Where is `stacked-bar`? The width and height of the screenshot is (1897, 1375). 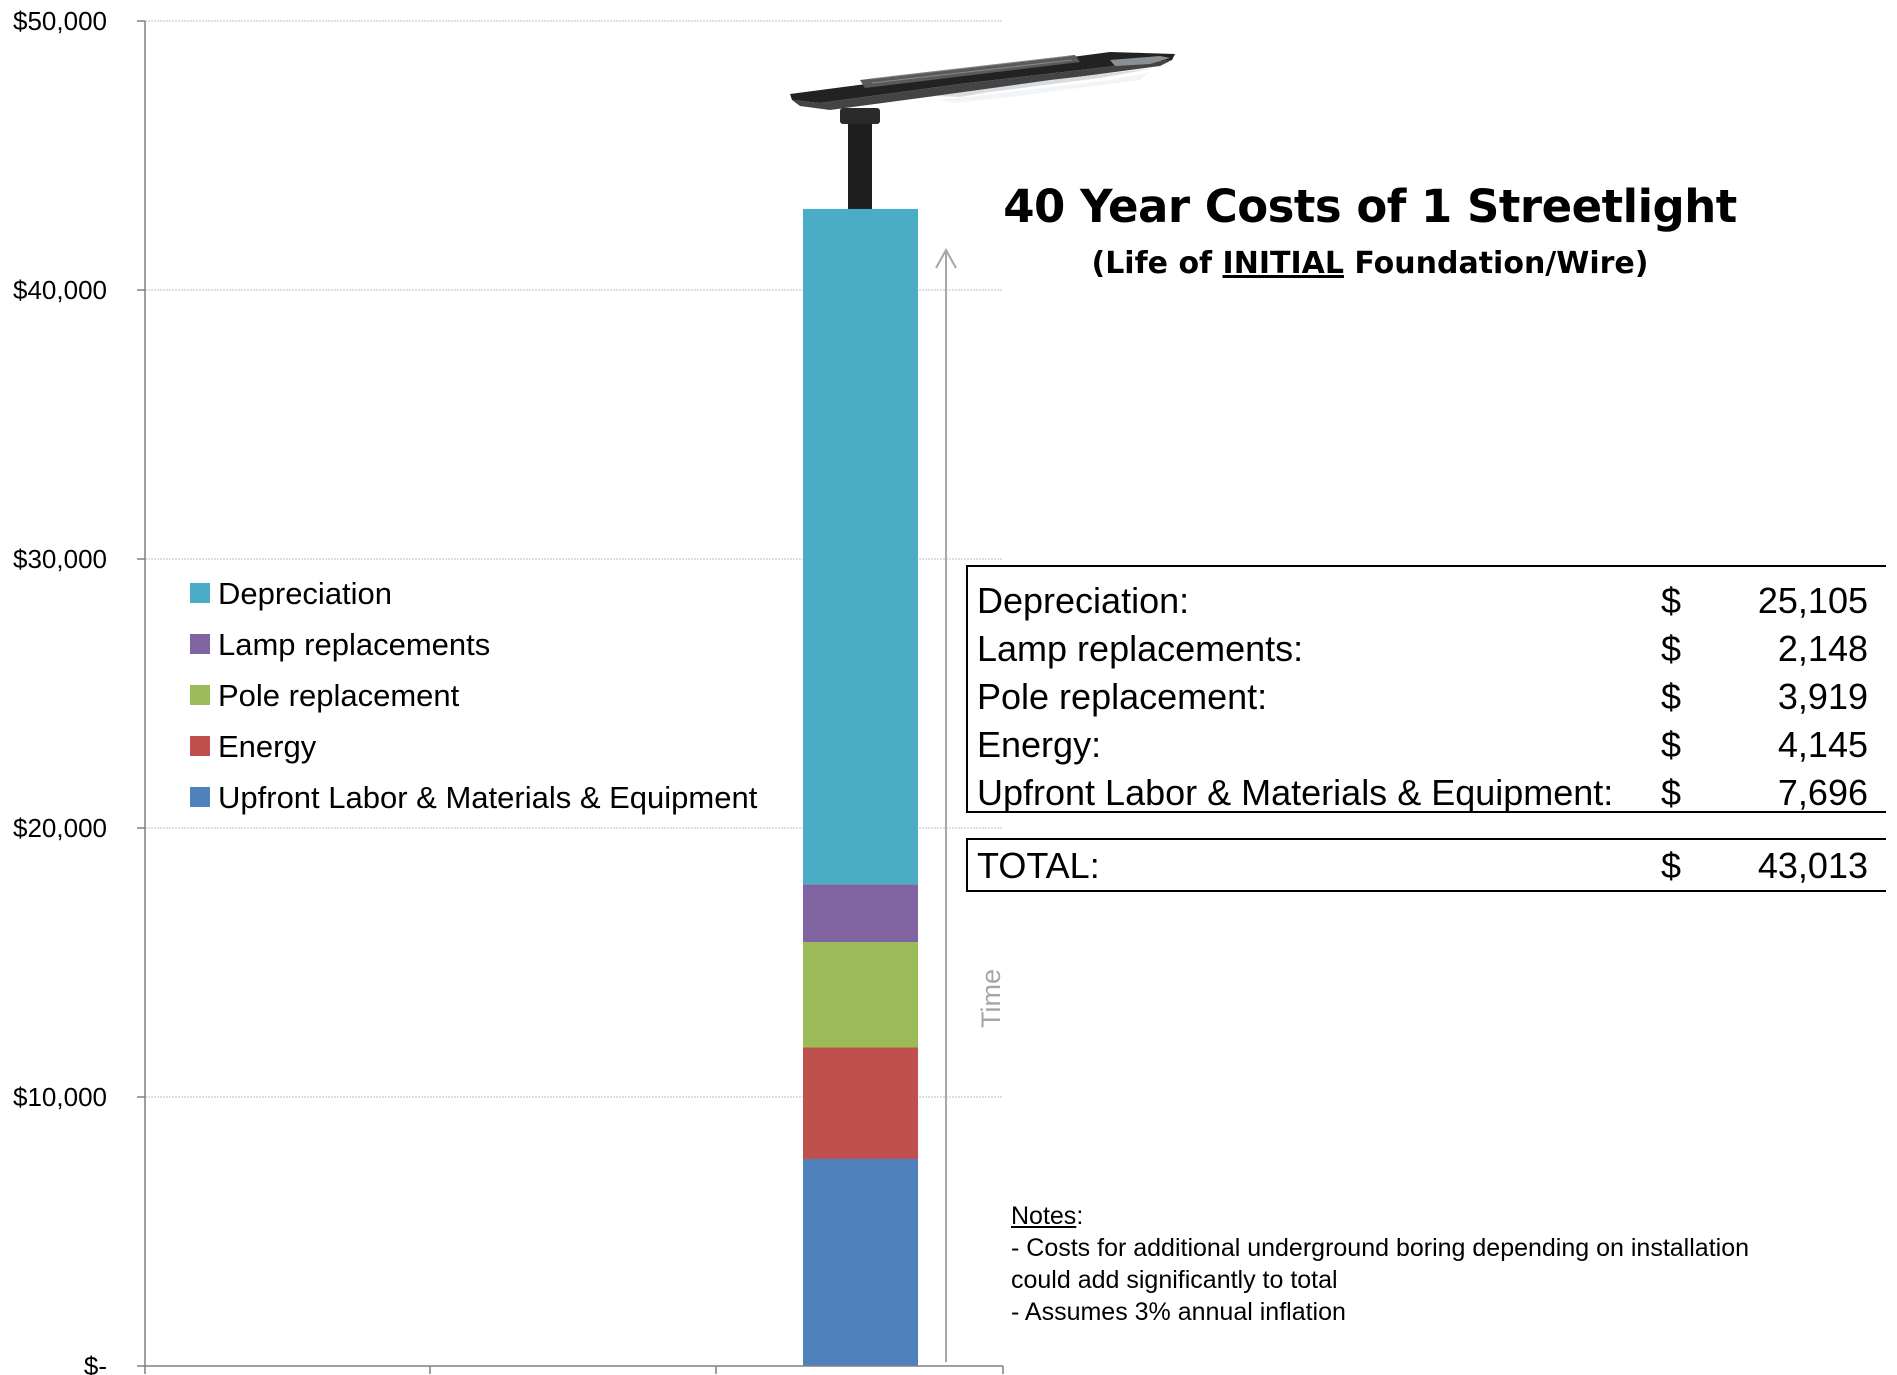 stacked-bar is located at coordinates (860, 787).